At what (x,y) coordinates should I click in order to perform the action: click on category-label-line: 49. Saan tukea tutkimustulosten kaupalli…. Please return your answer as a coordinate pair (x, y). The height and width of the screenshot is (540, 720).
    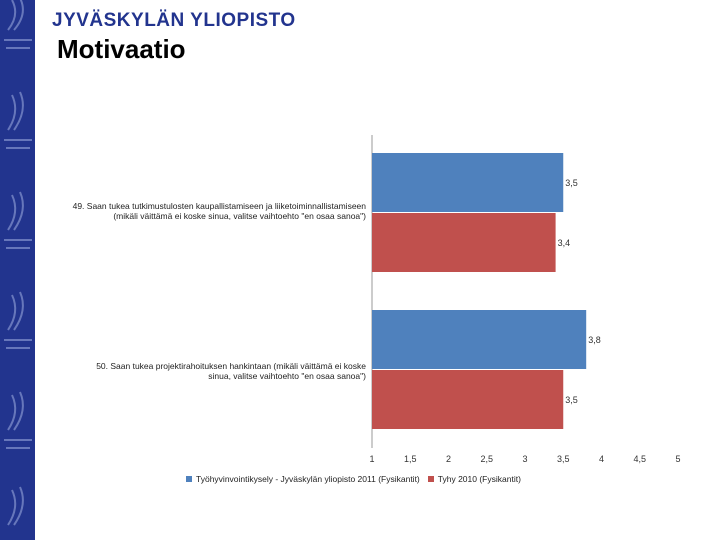
    Looking at the image, I should click on (219, 206).